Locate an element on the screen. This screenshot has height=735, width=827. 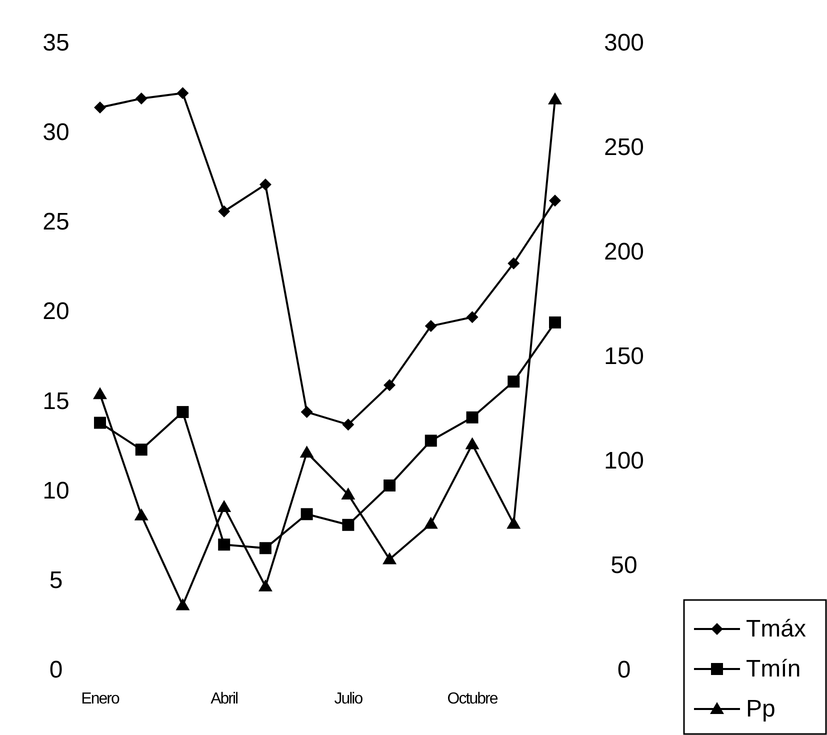
x-tick-label: Enero is located at coordinates (100, 699).